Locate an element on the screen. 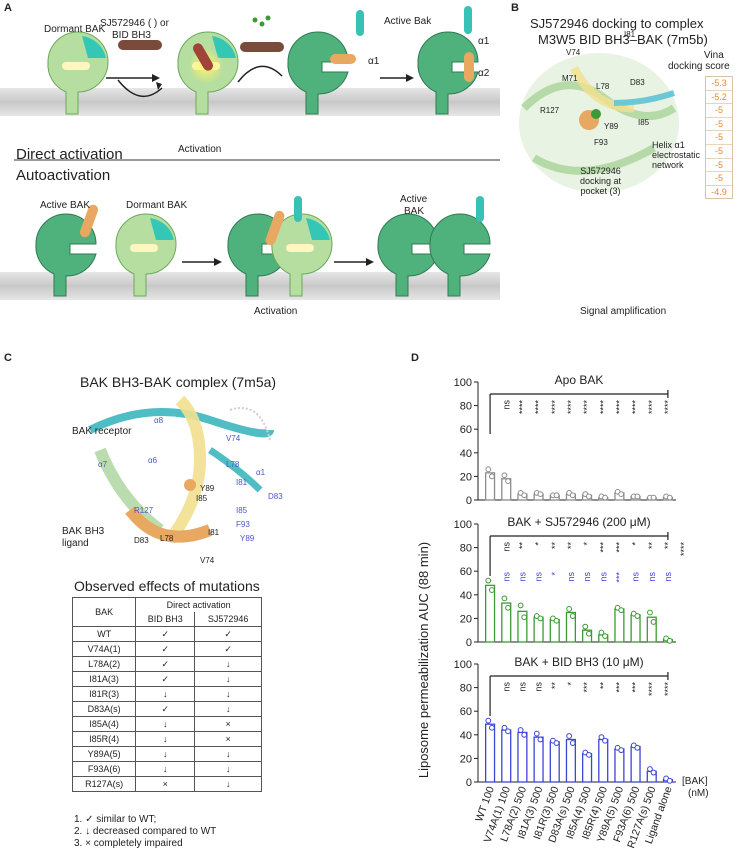 This screenshot has height=868, width=738. residue-blue: Y89 is located at coordinates (247, 538).